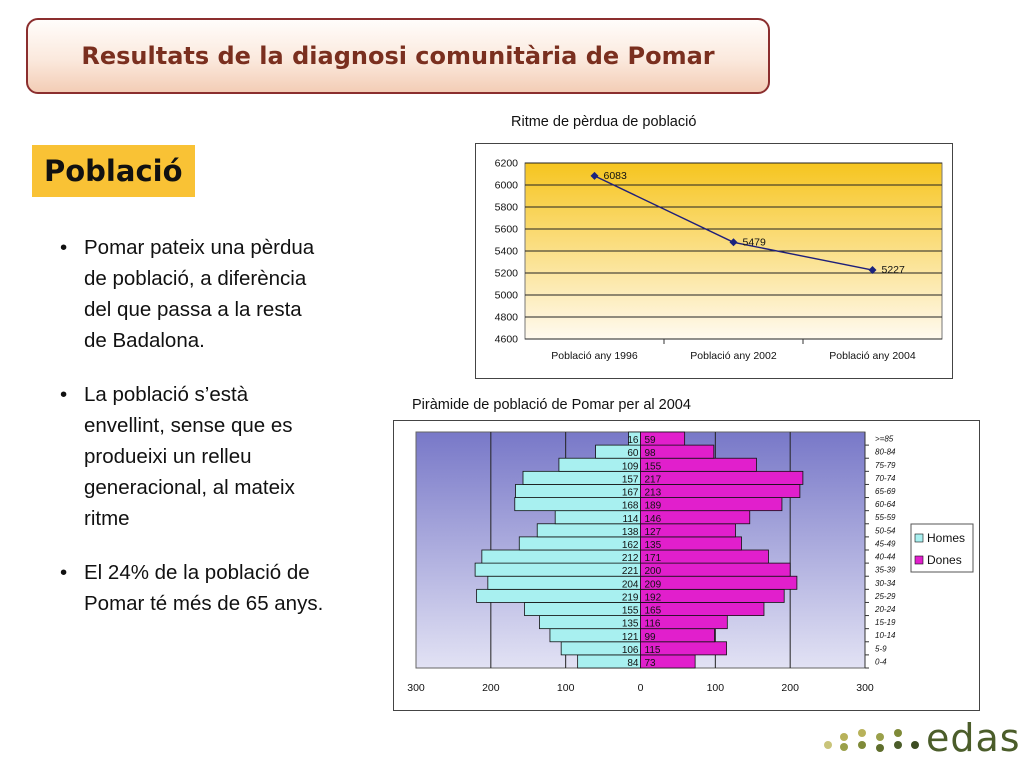 The height and width of the screenshot is (768, 1024). I want to click on data-label-dones: 209, so click(653, 584).